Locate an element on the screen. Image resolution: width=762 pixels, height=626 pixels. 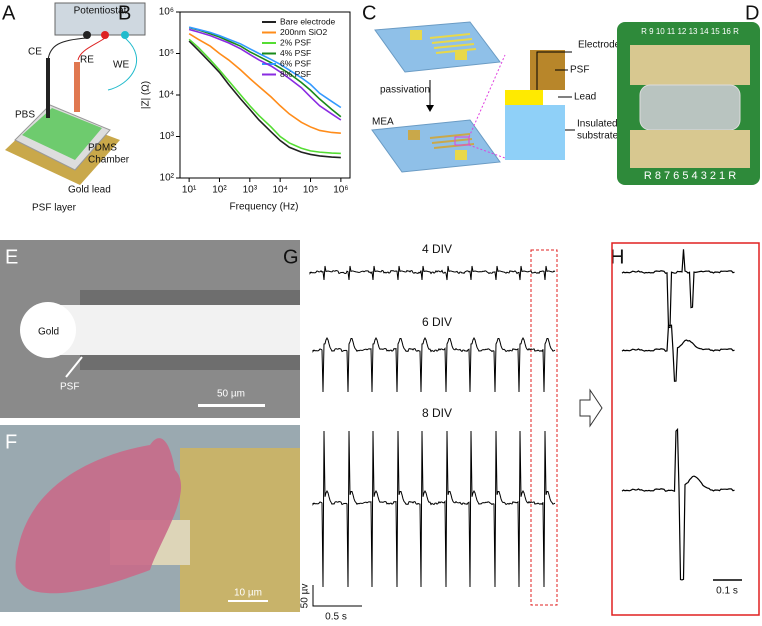
label: PBS is located at coordinates (25, 115).